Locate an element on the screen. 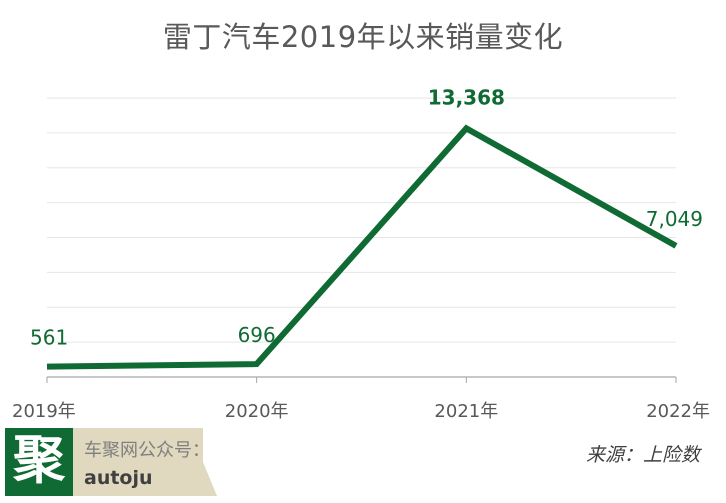  x-tick-label: 2021年 is located at coordinates (466, 411).